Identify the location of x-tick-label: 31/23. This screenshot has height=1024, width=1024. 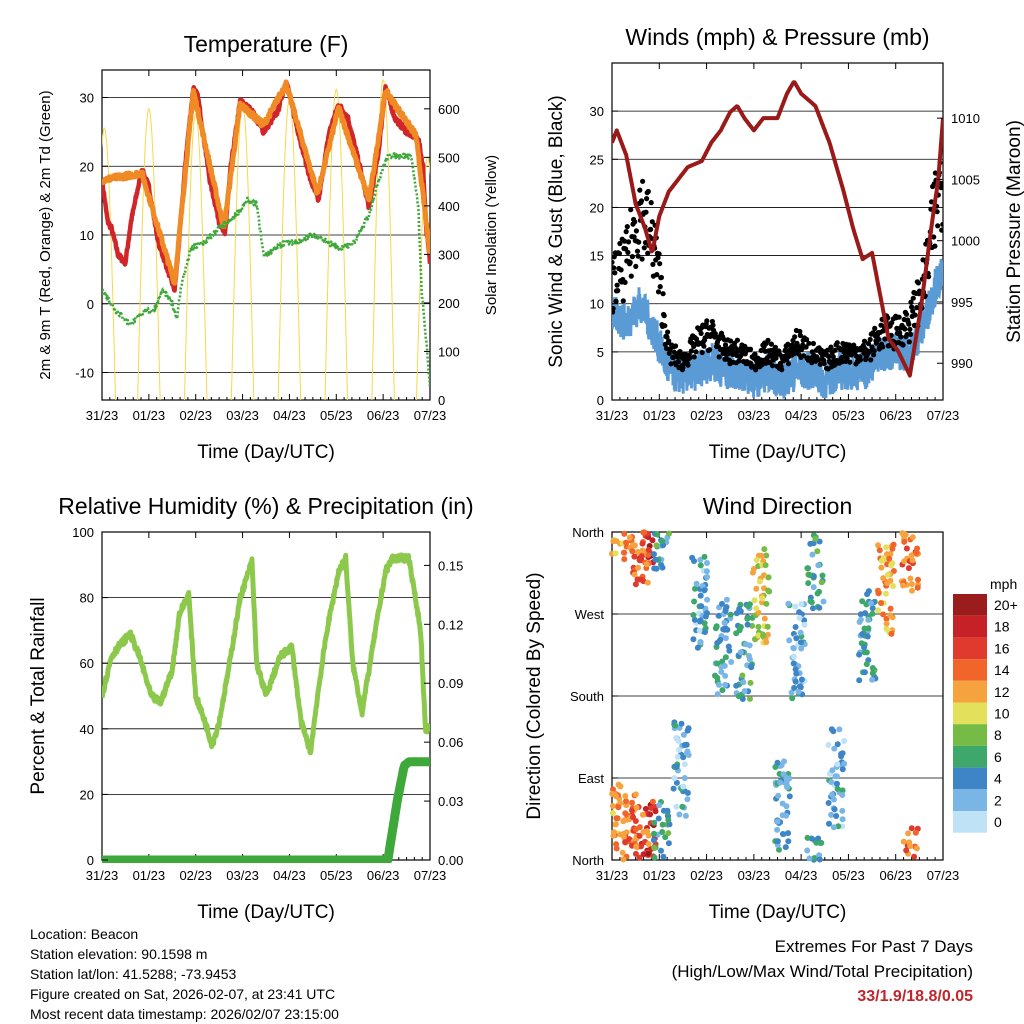
(612, 875).